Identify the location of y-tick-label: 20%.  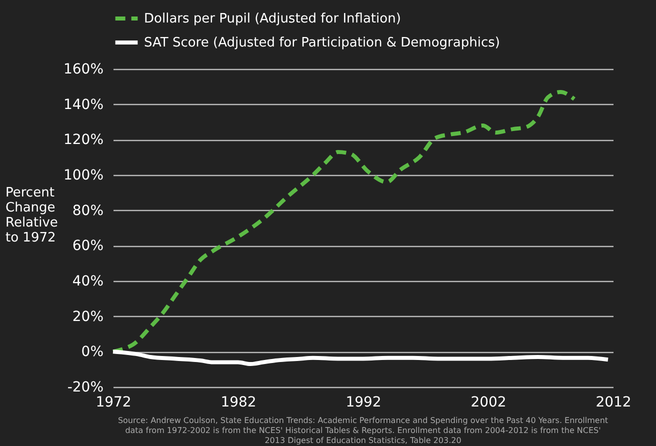
(88, 316).